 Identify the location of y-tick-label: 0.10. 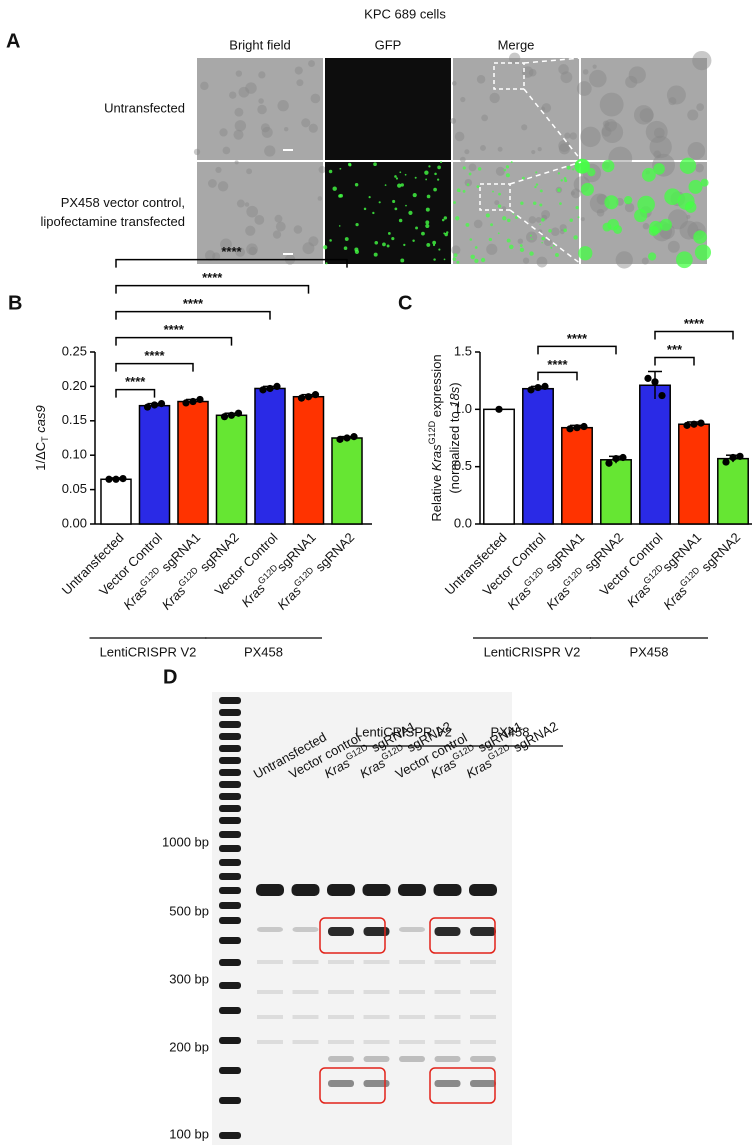
(74, 454).